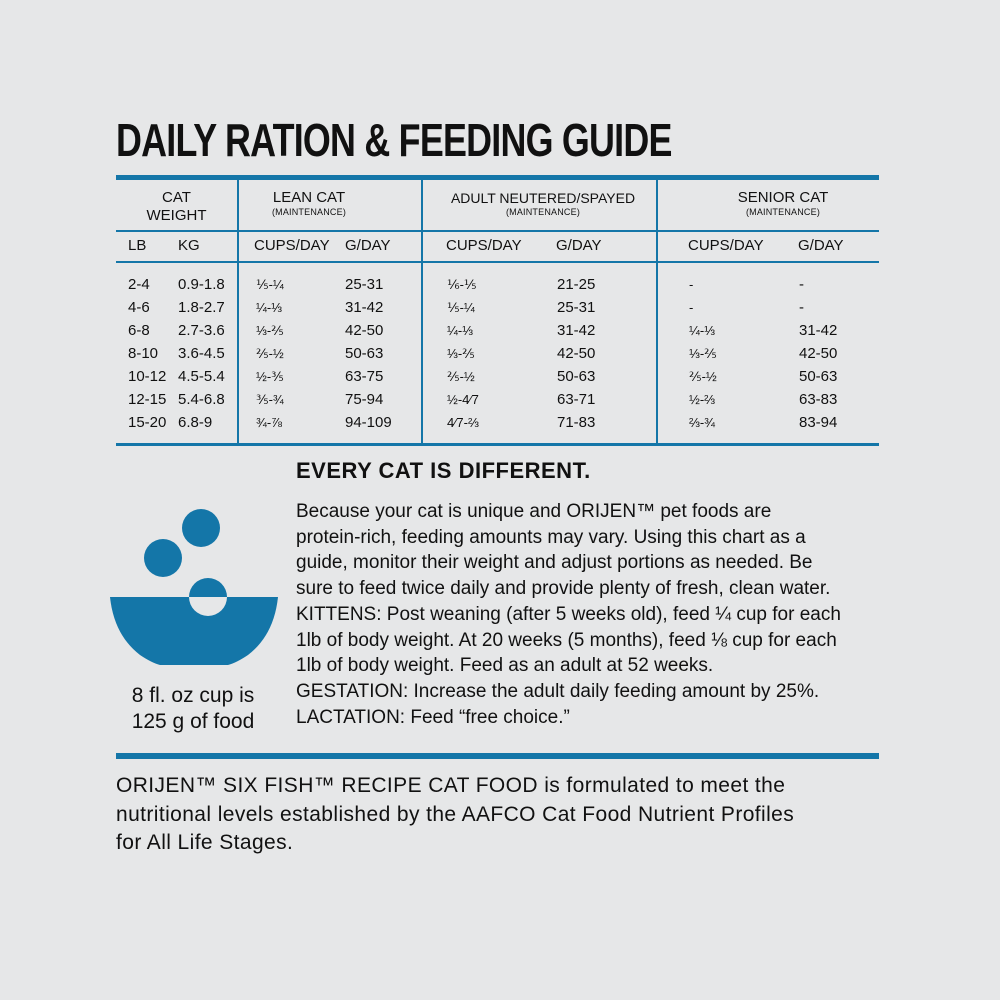 The height and width of the screenshot is (1000, 1000). Describe the element at coordinates (176, 215) in the screenshot. I see `group-title: WEIGHT` at that location.